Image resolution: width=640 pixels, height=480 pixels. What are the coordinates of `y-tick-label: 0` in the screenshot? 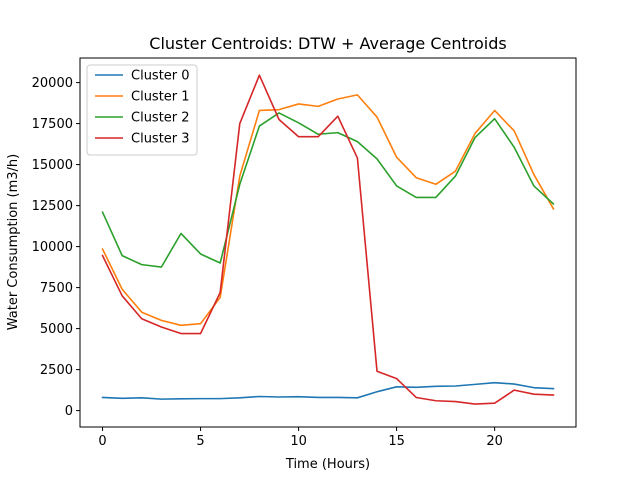 It's located at (69, 411).